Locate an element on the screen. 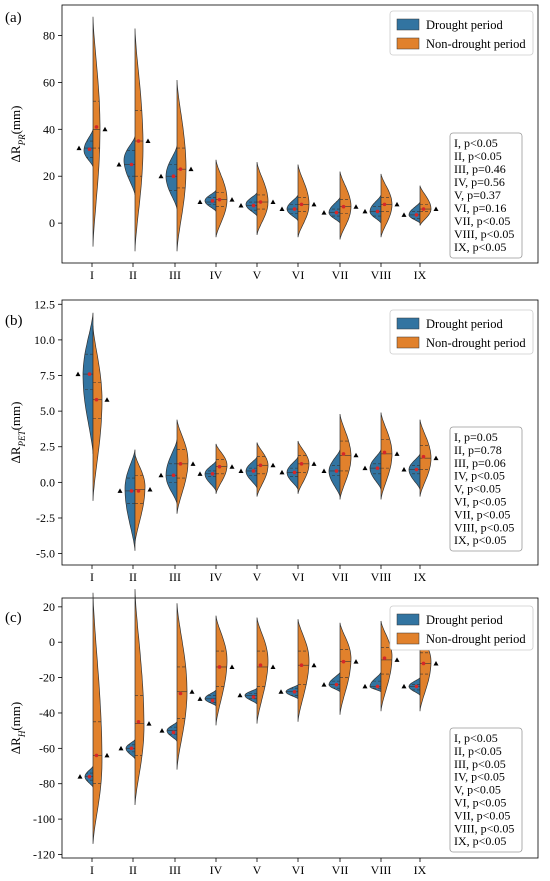 The width and height of the screenshot is (550, 881). stats-line: VIII, p<0.05 is located at coordinates (484, 234).